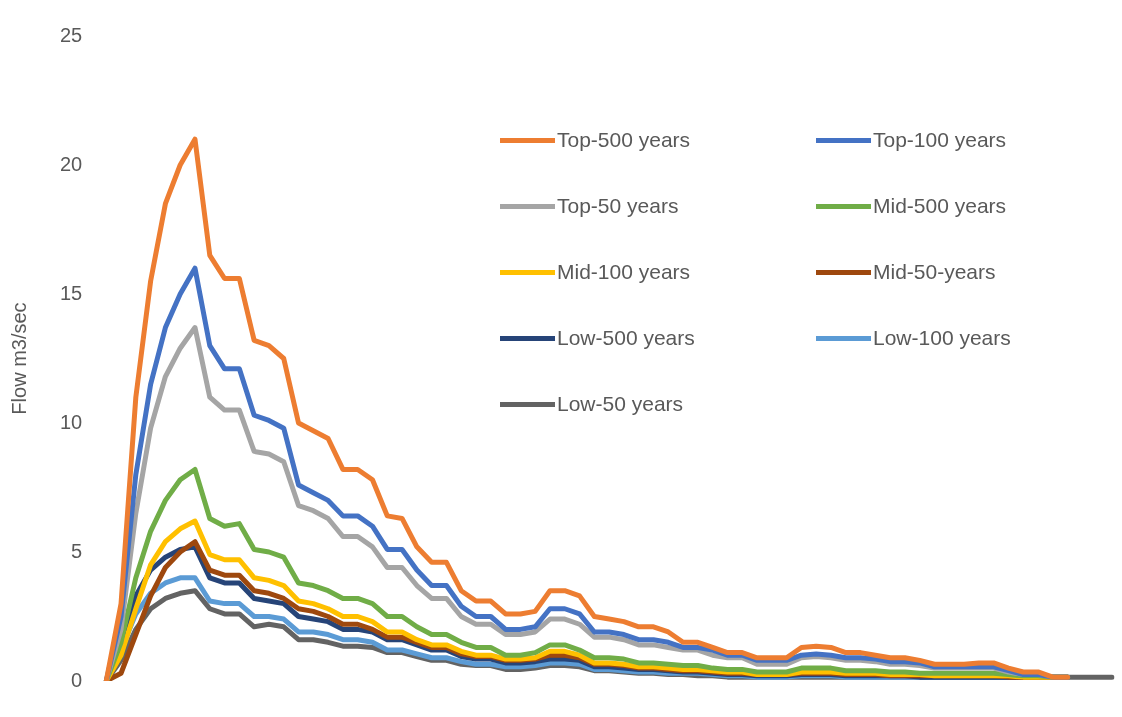 The height and width of the screenshot is (717, 1122). Describe the element at coordinates (71, 34) in the screenshot. I see `y-tick-label: 25` at that location.